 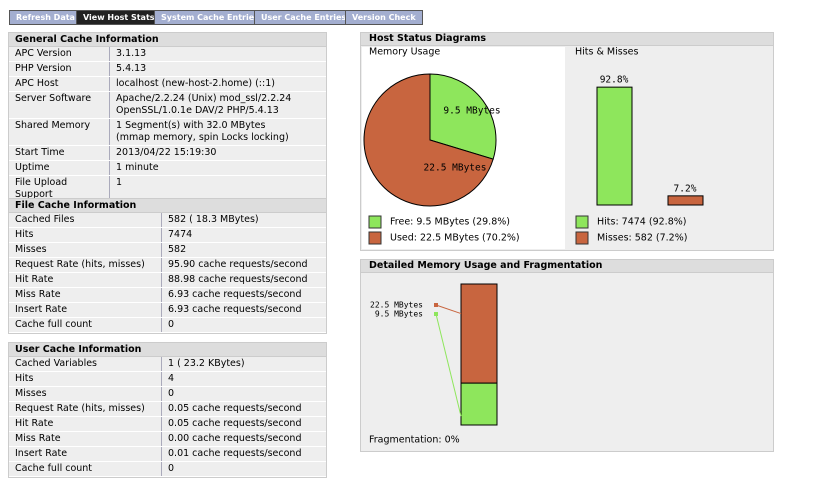 I want to click on legend-label: Misses: 582 (7.2%), so click(x=642, y=238).